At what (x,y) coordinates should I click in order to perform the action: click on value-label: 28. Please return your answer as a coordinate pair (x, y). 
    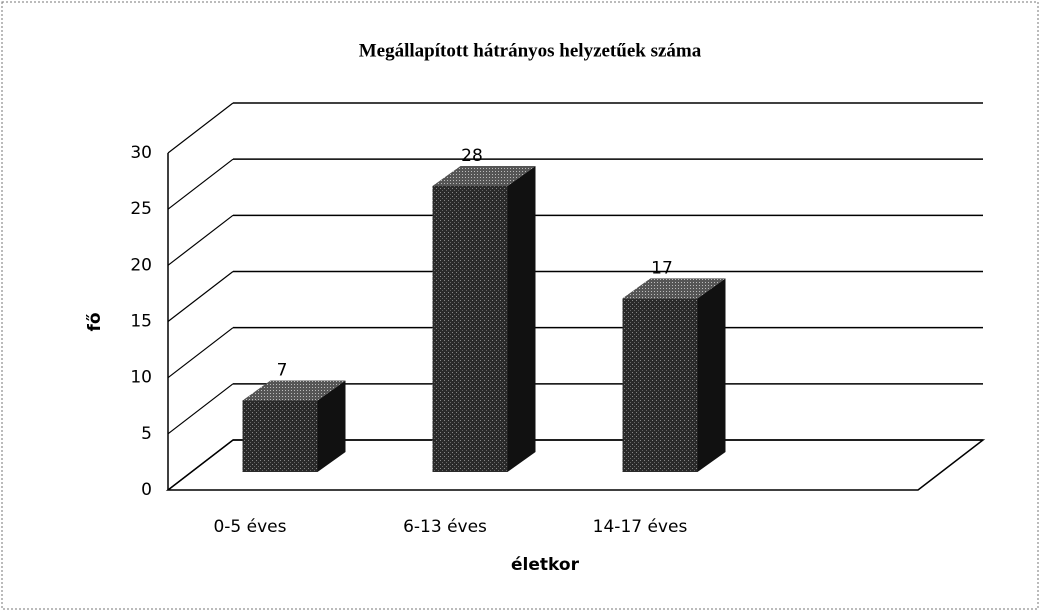
    Looking at the image, I should click on (472, 156).